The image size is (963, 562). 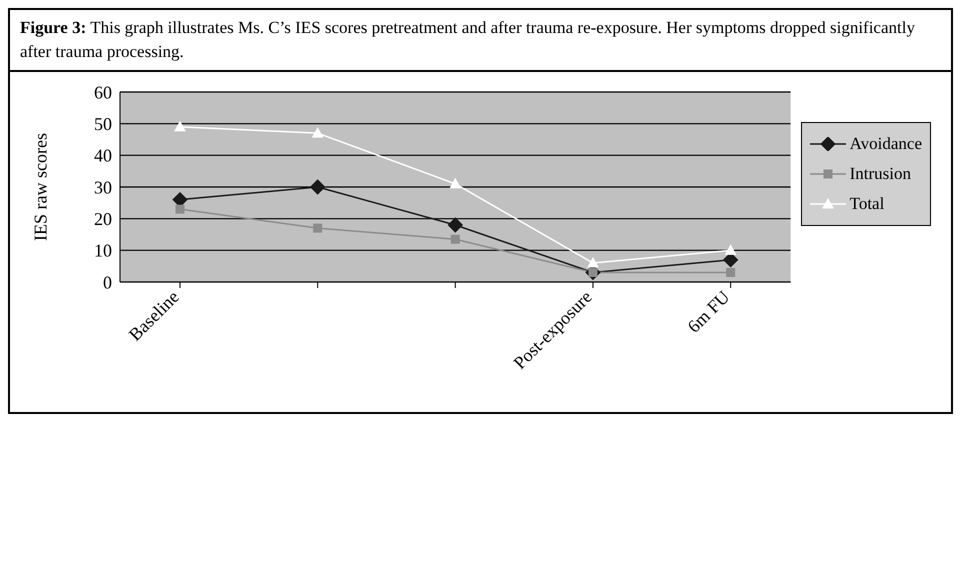 I want to click on chart-title: Figure 3: This graph illustrates Ms. C’s IES scores pretreatment and after trauma re-exposure. Her symptoms dropped significantly after trauma processing., so click(x=467, y=39).